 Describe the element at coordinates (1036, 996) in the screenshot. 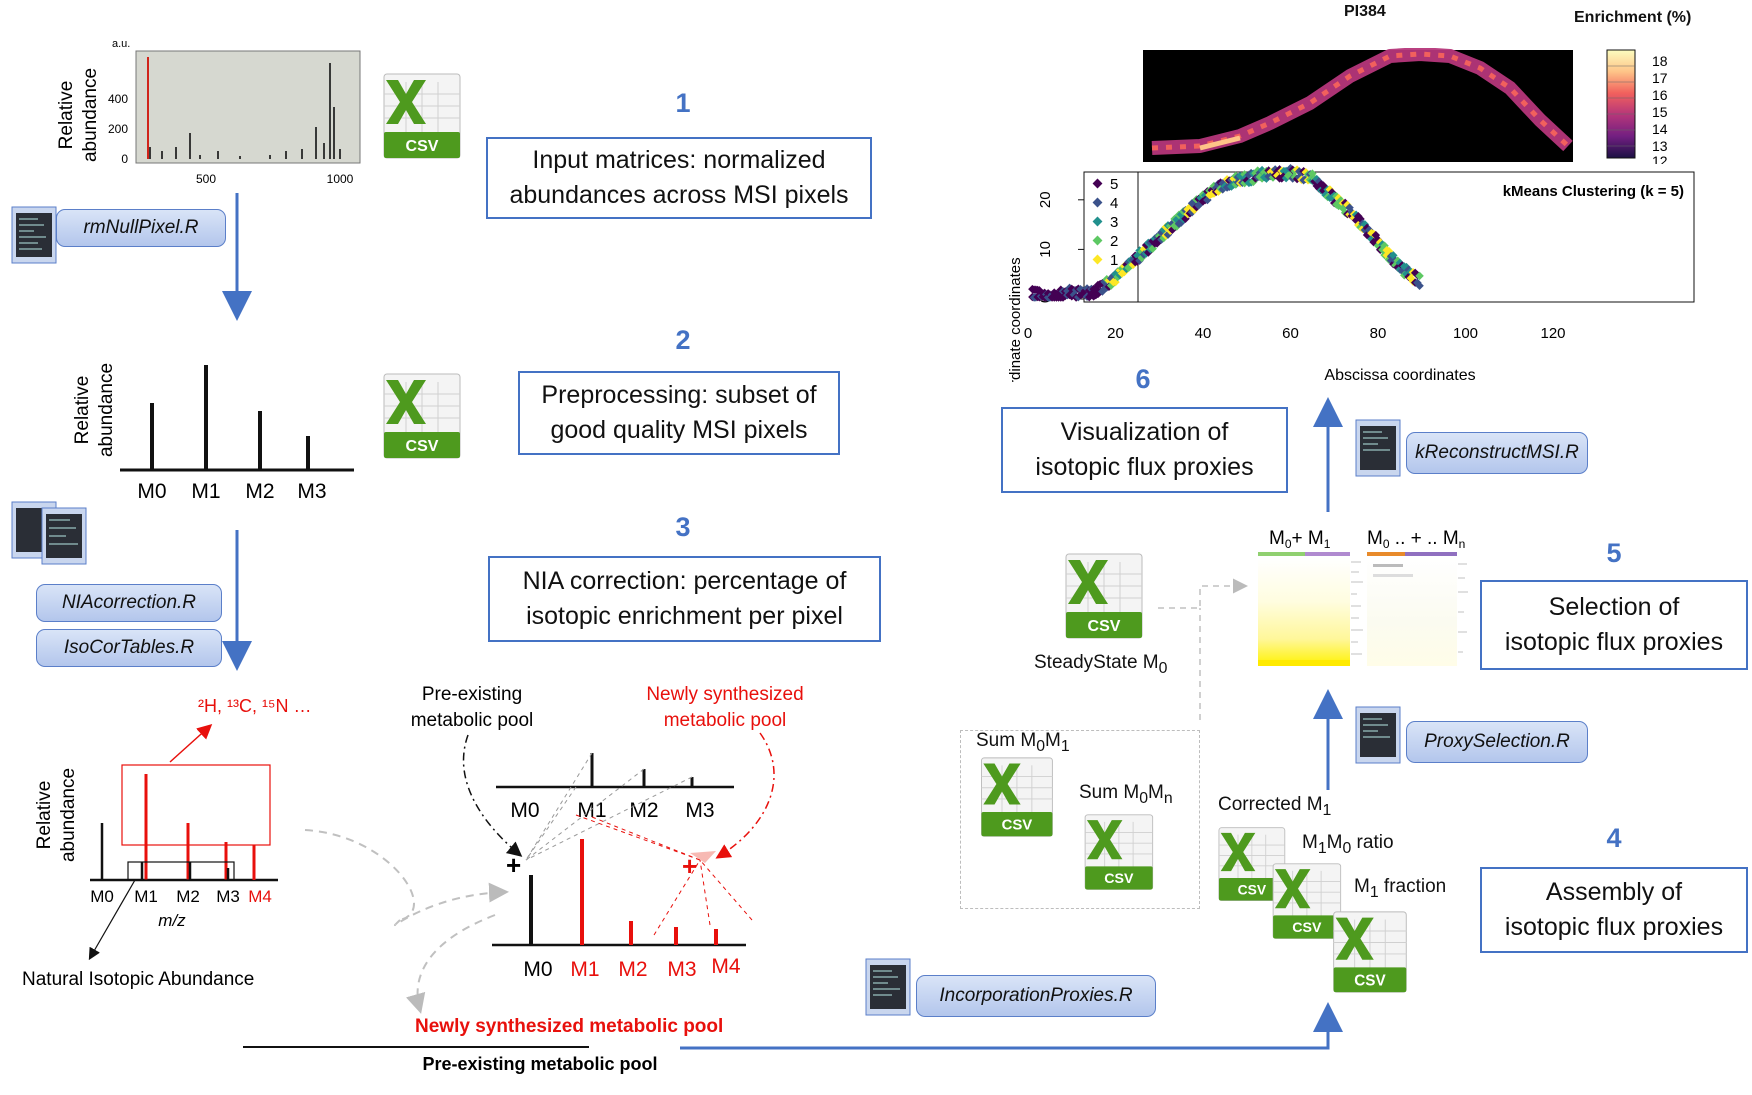

I see `script-label: IncorporationProxies.R` at that location.